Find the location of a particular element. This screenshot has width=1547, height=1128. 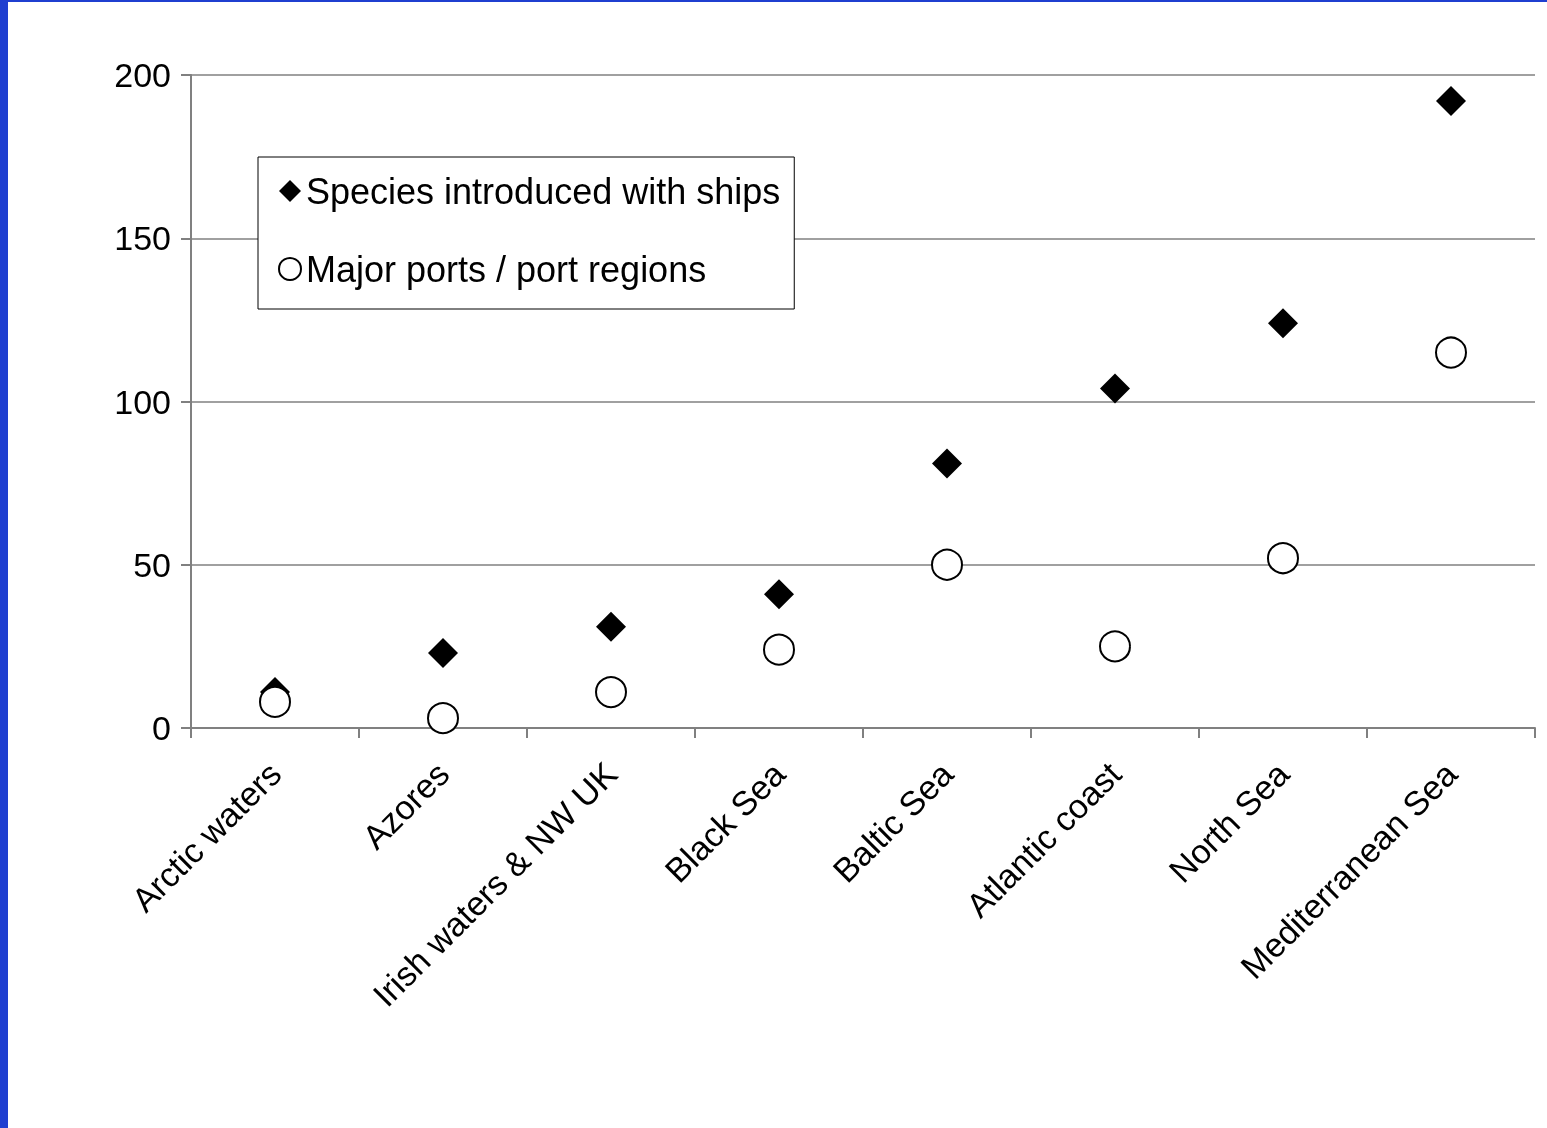

y-tick-label: 150 is located at coordinates (142, 238).